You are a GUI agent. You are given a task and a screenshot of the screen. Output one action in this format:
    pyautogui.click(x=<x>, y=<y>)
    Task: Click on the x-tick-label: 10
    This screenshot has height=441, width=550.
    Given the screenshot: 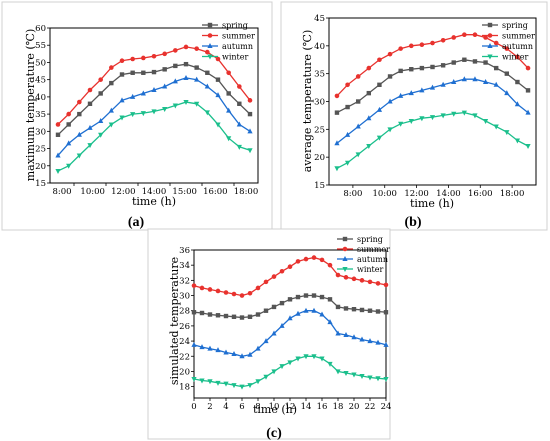 What is the action you would take?
    pyautogui.click(x=274, y=407)
    